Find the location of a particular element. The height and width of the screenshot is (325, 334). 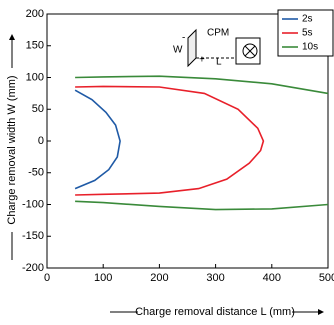

x-tick-label: 0 is located at coordinates (47, 278).